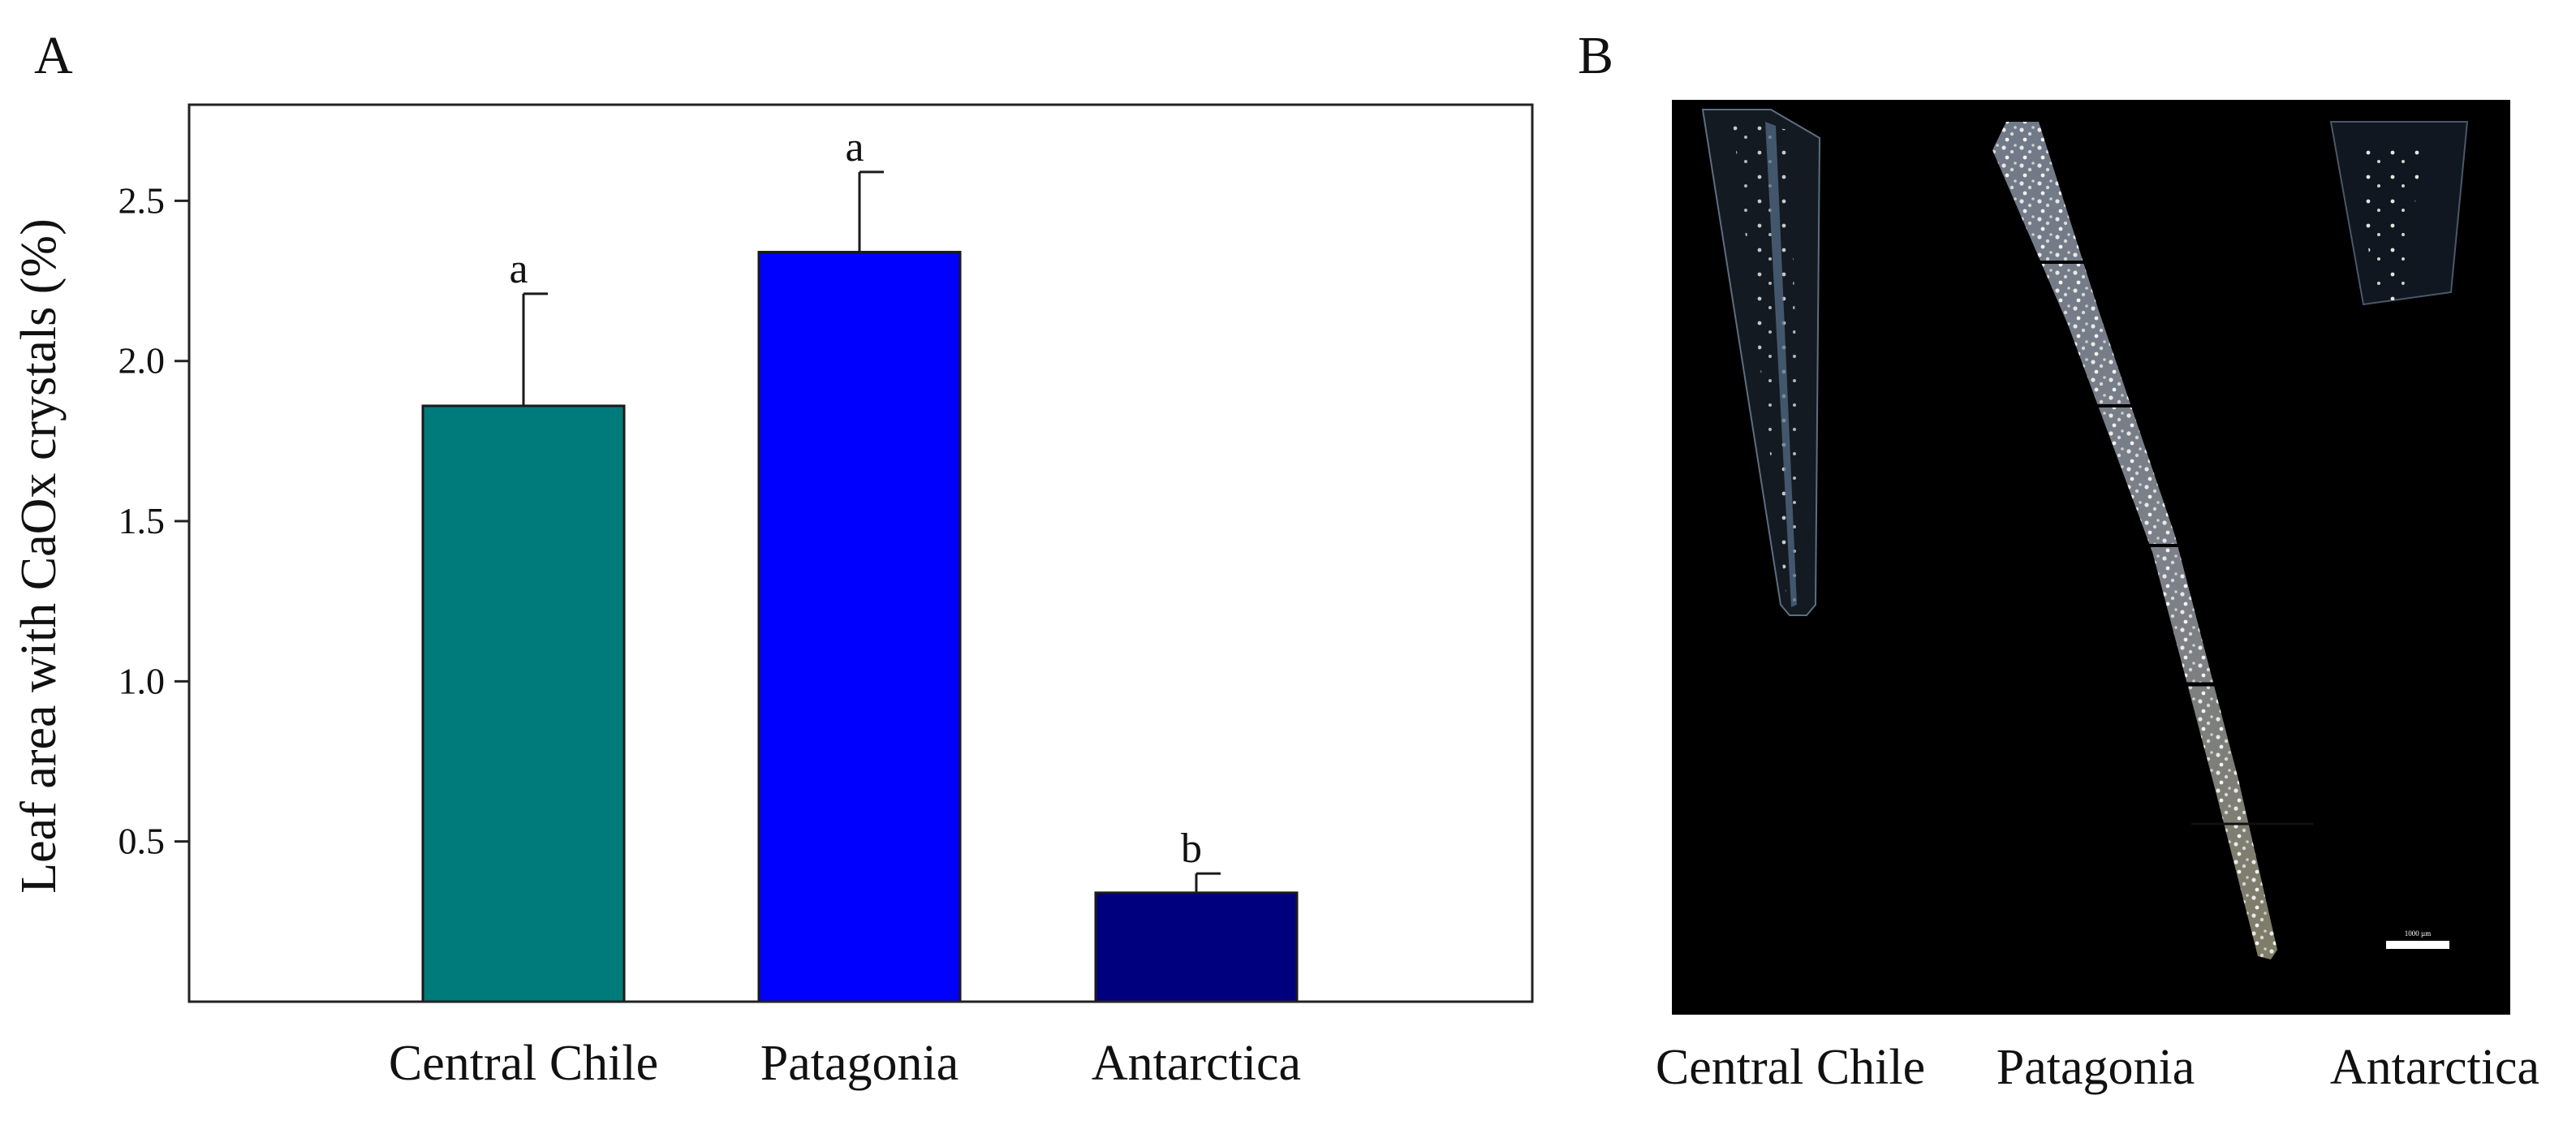  Describe the element at coordinates (142, 200) in the screenshot. I see `y-tick-label: 2.5` at that location.